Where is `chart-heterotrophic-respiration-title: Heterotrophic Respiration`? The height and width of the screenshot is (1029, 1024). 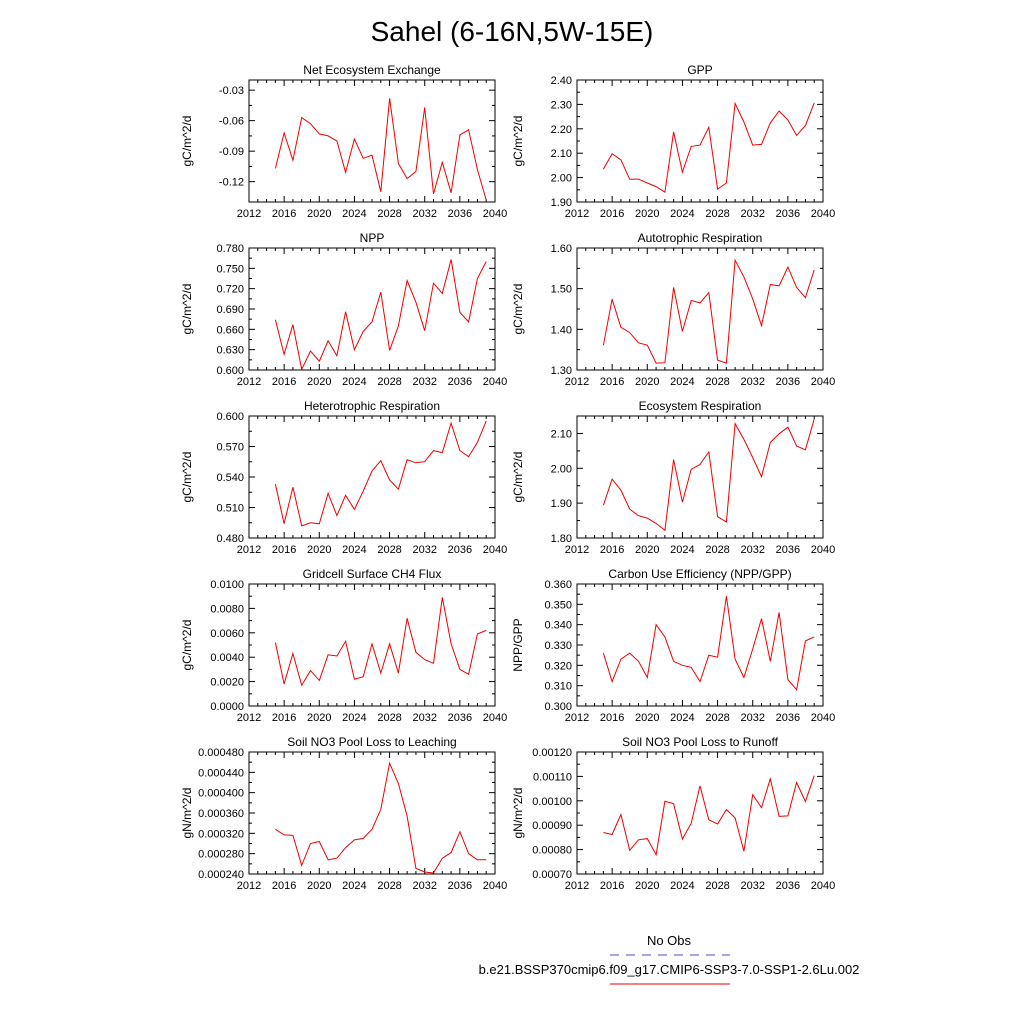
chart-heterotrophic-respiration-title: Heterotrophic Respiration is located at coordinates (372, 406).